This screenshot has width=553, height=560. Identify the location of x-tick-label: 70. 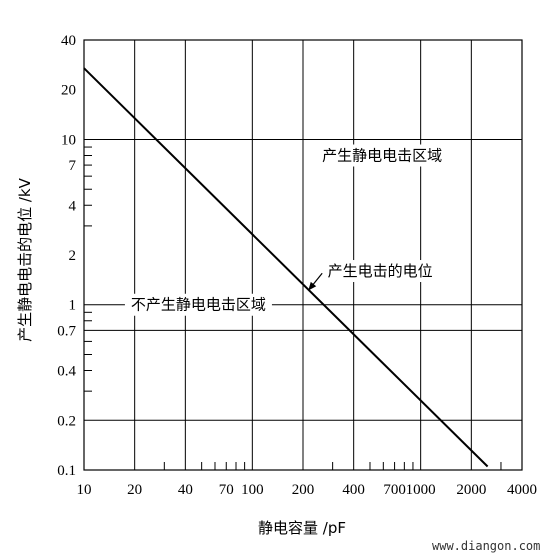
(226, 490).